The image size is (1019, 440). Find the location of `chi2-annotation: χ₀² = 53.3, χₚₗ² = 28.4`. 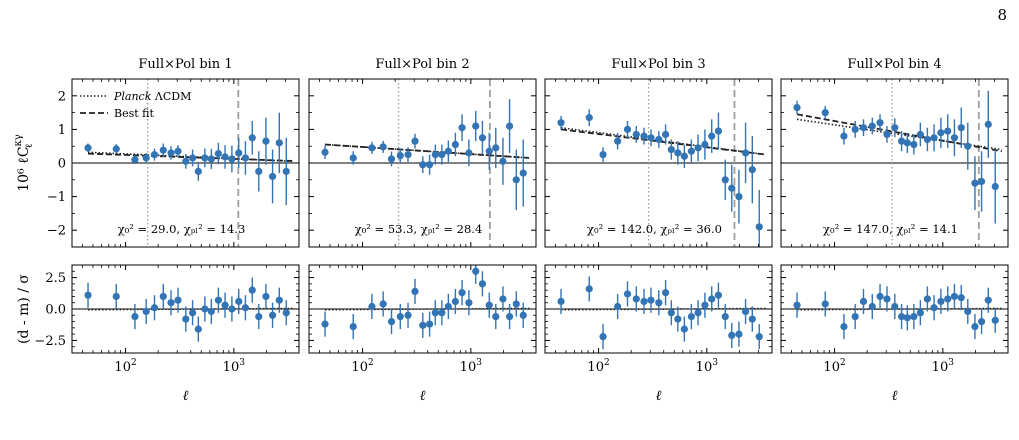

chi2-annotation: χ₀² = 53.3, χₚₗ² = 28.4 is located at coordinates (419, 229).